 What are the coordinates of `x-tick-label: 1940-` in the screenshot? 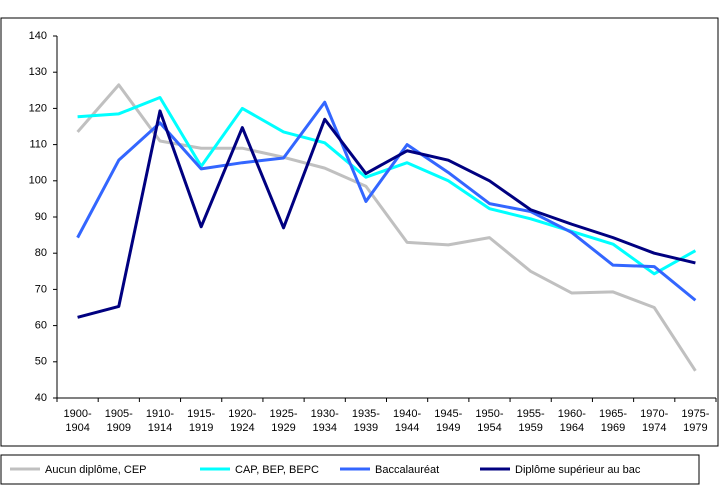 It's located at (407, 414).